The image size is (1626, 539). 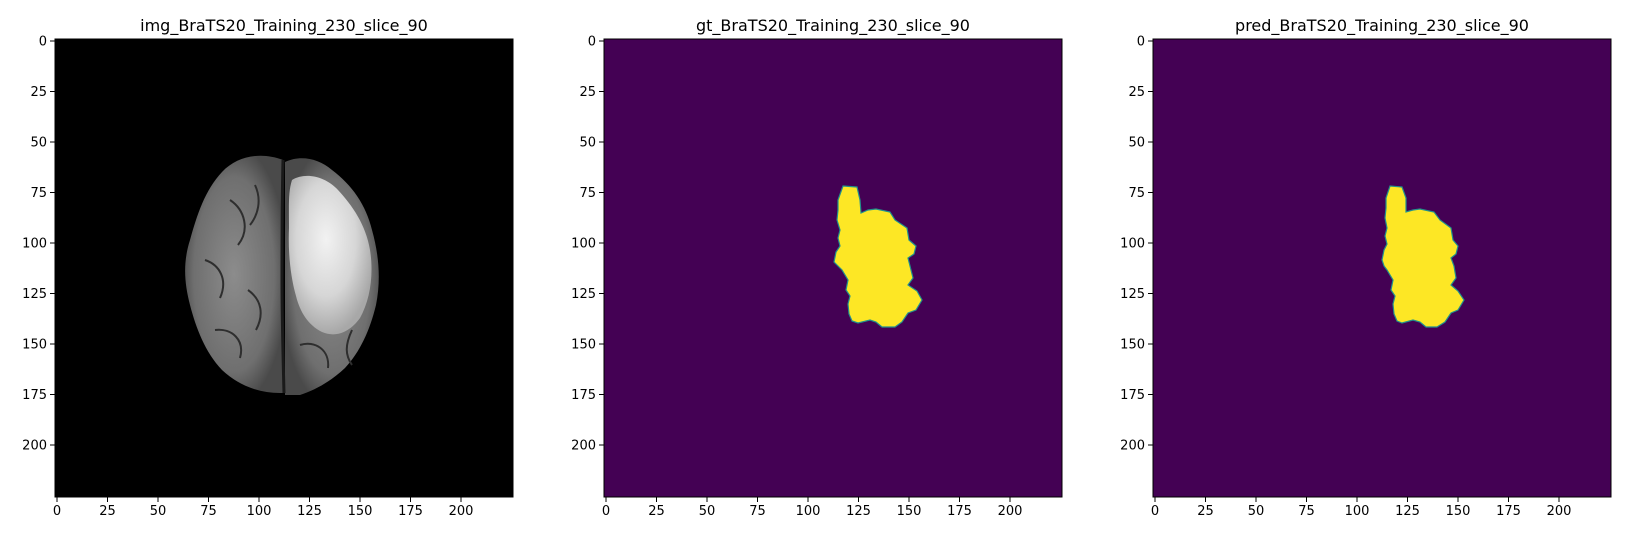 What do you see at coordinates (1423, 256) in the screenshot?
I see `tumor-mask-pred` at bounding box center [1423, 256].